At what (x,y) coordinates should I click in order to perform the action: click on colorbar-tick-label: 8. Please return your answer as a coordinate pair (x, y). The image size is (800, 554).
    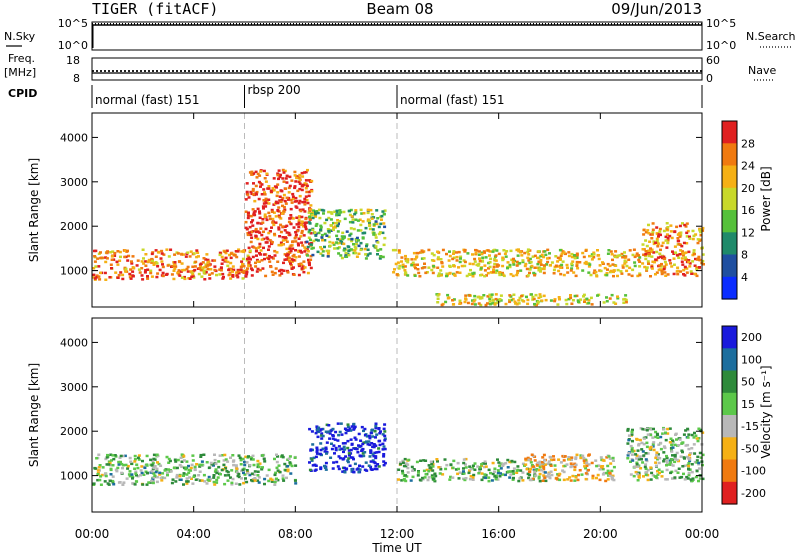
    Looking at the image, I should click on (744, 255).